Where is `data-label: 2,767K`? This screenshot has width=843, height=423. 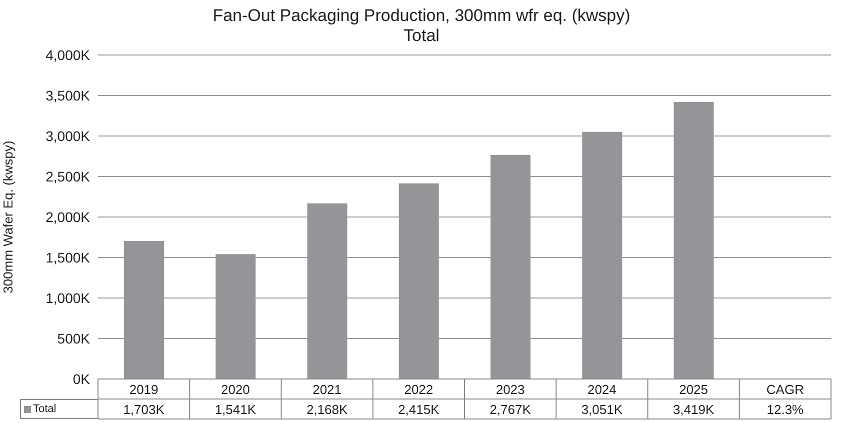 data-label: 2,767K is located at coordinates (511, 409).